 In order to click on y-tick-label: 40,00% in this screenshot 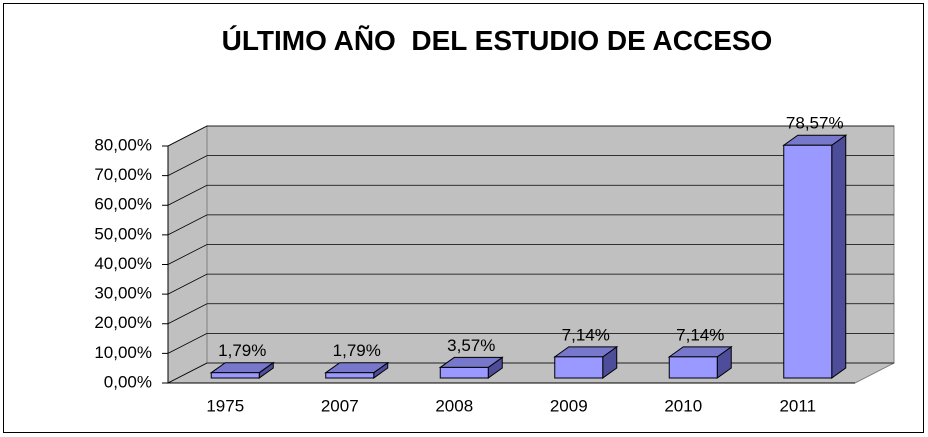, I will do `click(123, 263)`.